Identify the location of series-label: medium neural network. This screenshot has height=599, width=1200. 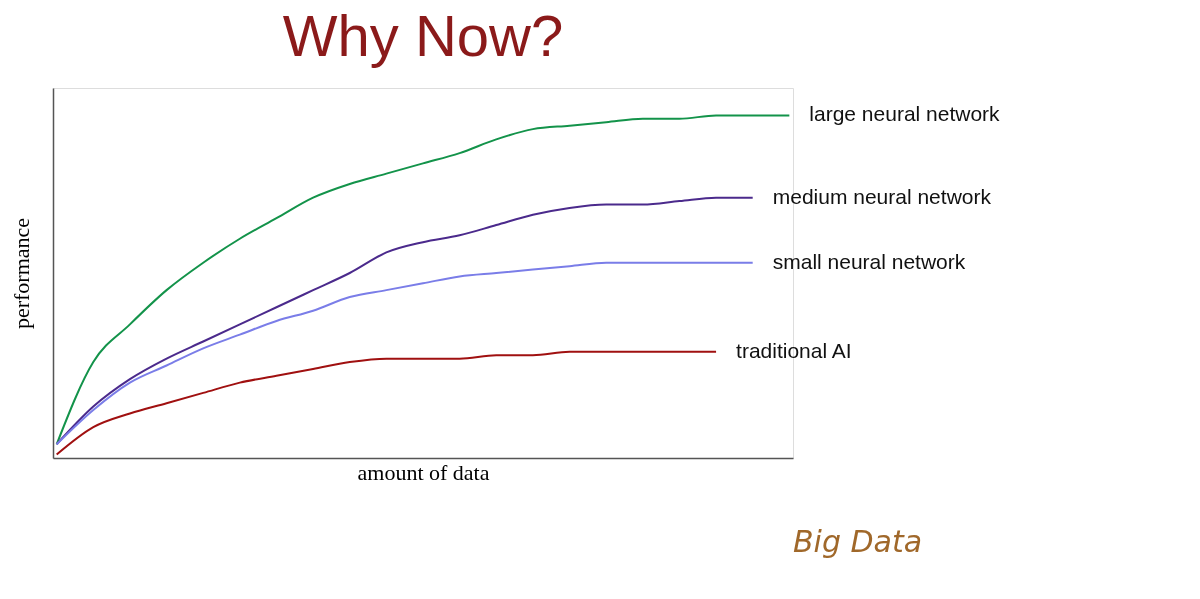
(882, 196).